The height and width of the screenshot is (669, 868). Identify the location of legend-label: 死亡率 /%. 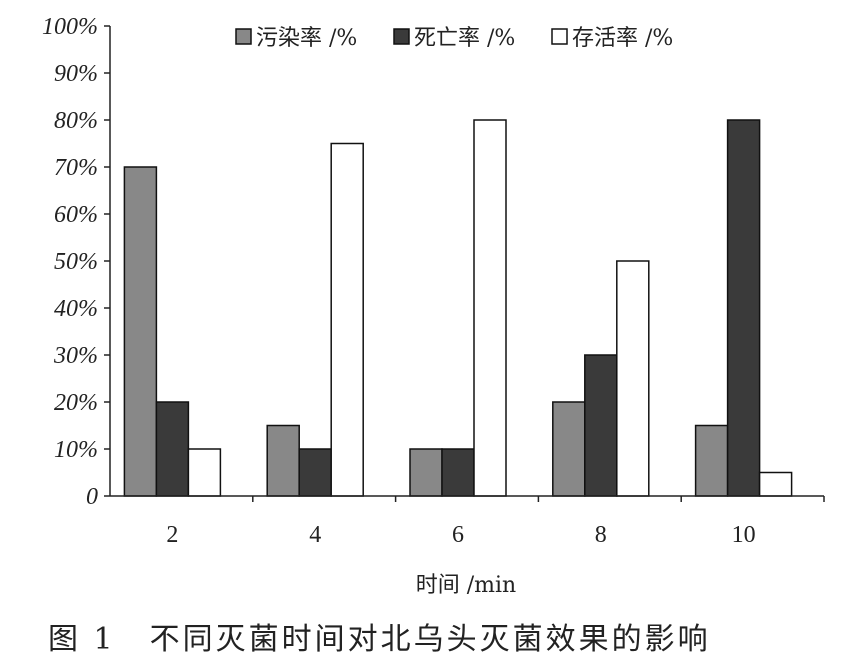
(464, 38).